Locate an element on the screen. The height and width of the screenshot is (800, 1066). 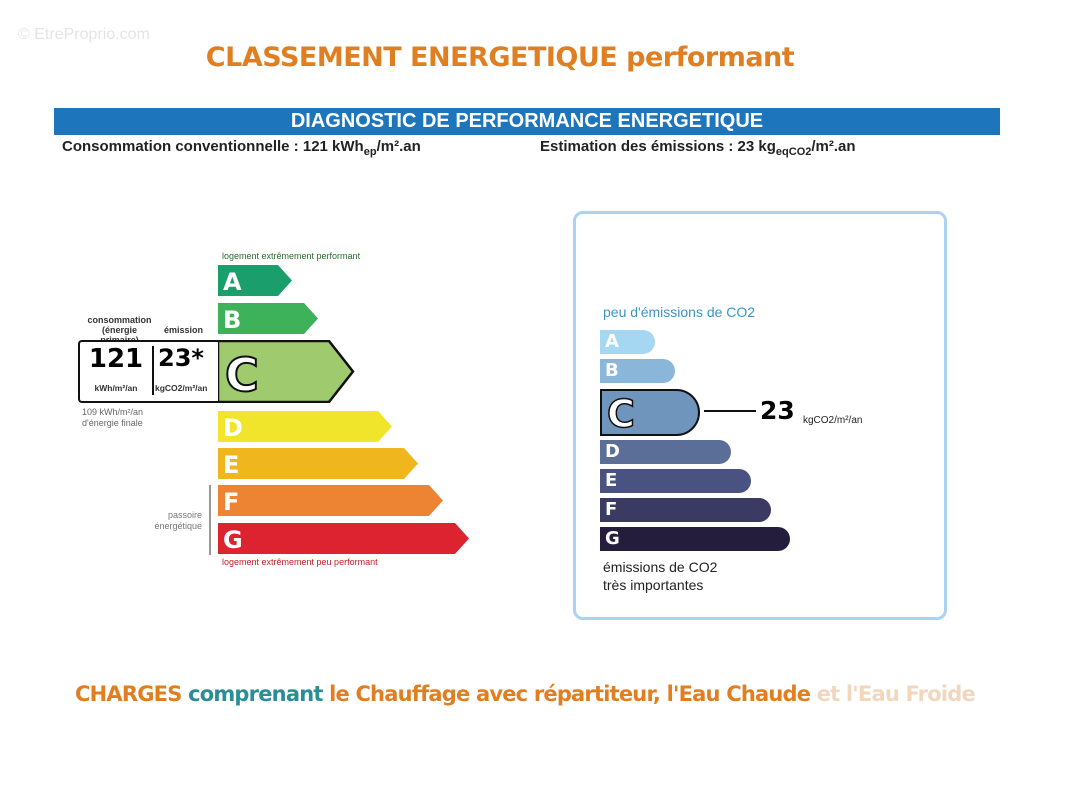
emissions-value: 23 is located at coordinates (777, 410).